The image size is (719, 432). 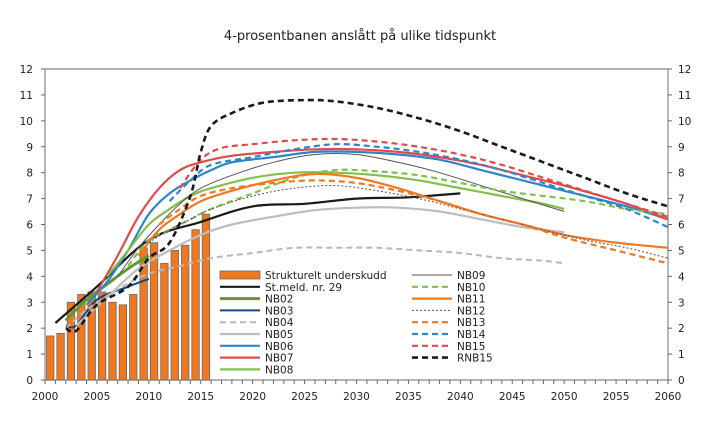 What do you see at coordinates (681, 226) in the screenshot?
I see `y-tick-label-right: 6` at bounding box center [681, 226].